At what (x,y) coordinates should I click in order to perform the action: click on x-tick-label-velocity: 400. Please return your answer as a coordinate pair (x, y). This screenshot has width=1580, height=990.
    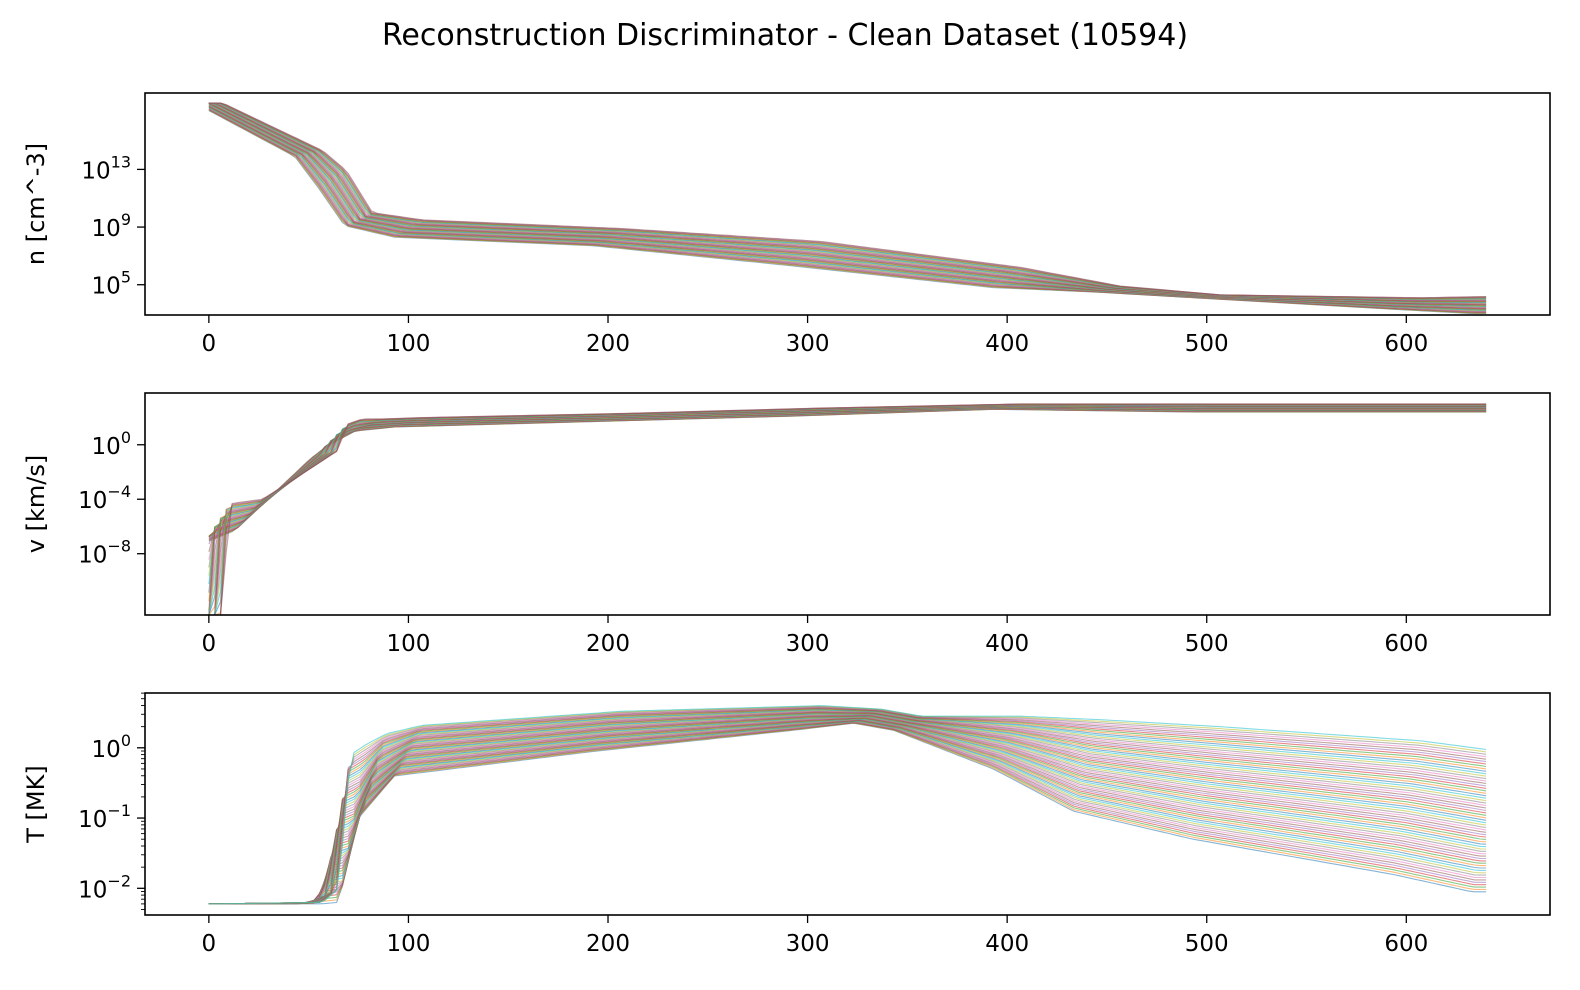
    Looking at the image, I should click on (1007, 644).